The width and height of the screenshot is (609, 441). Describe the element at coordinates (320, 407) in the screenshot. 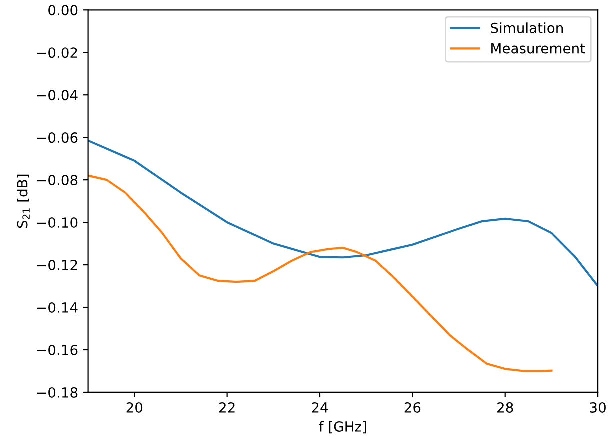

I see `x-tick-label: 24` at that location.